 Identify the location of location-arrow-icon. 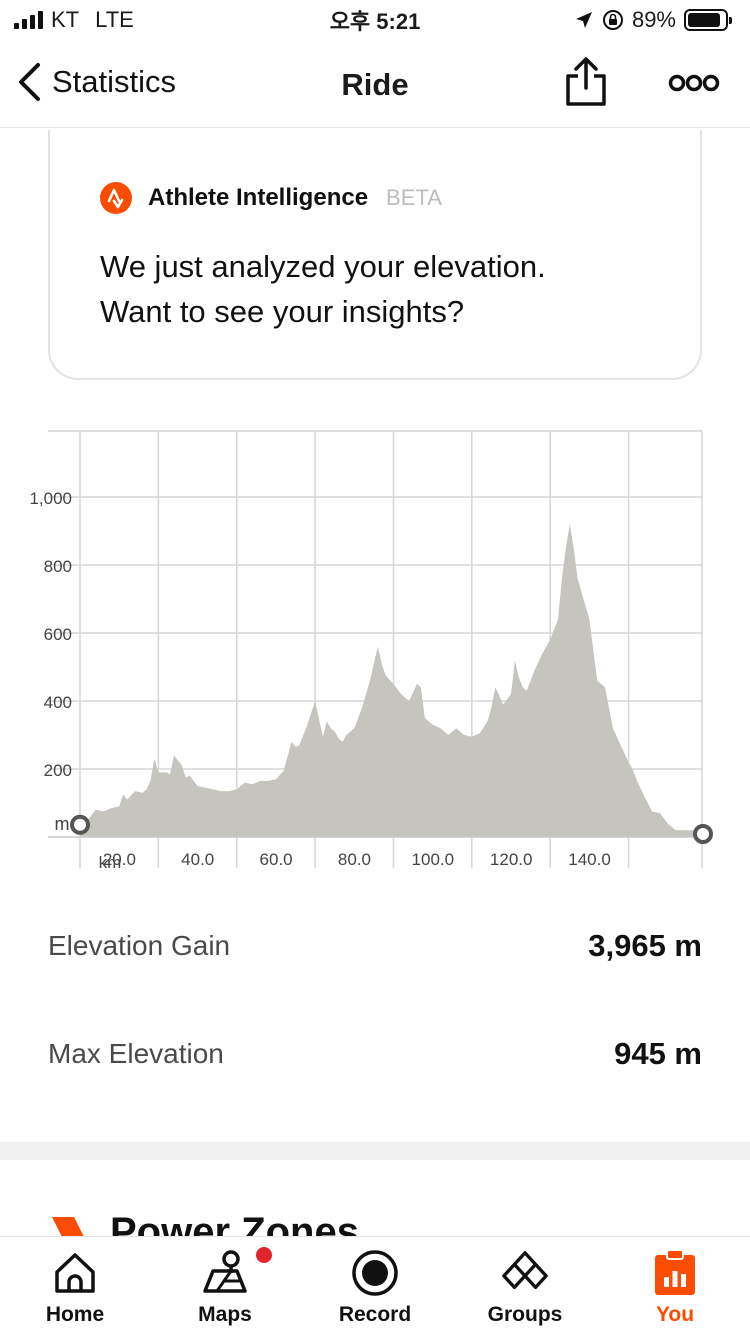
(583, 20).